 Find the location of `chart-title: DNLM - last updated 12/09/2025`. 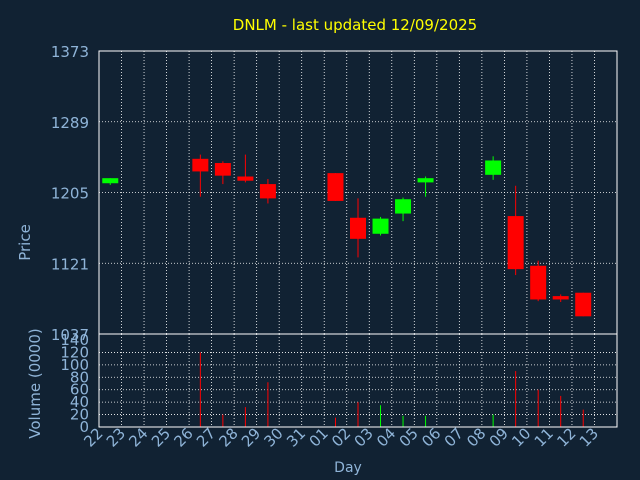

chart-title: DNLM - last updated 12/09/2025 is located at coordinates (355, 25).